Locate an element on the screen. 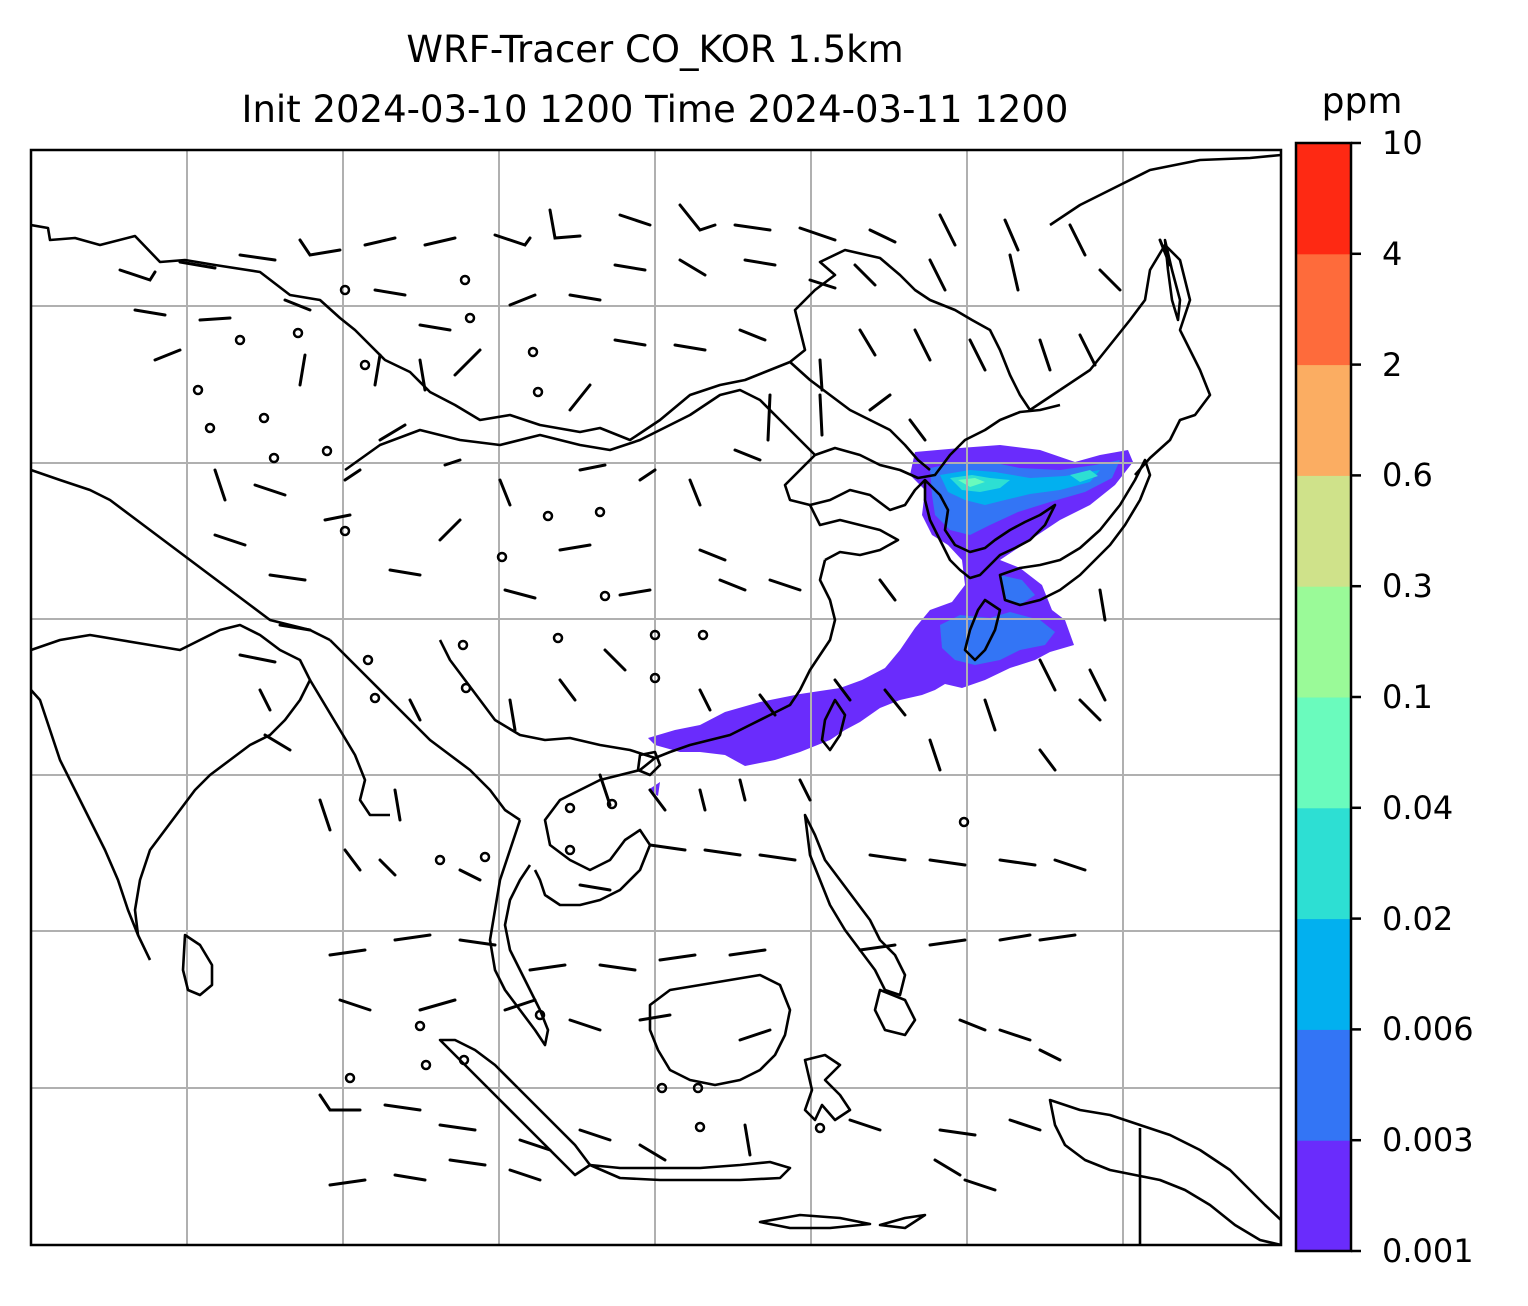 The image size is (1528, 1306). colorbar-tick-label: 10 is located at coordinates (1402, 143).